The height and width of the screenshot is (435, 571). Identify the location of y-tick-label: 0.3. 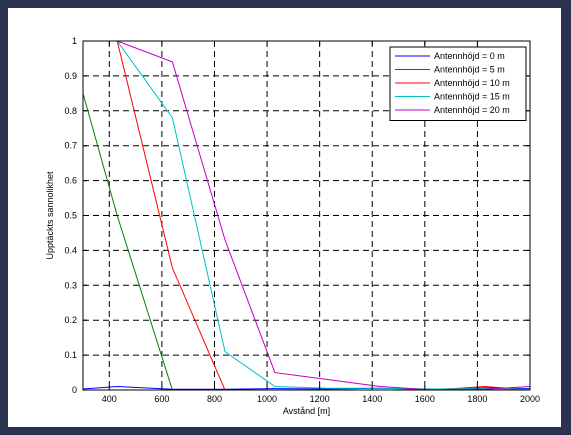
(70, 285).